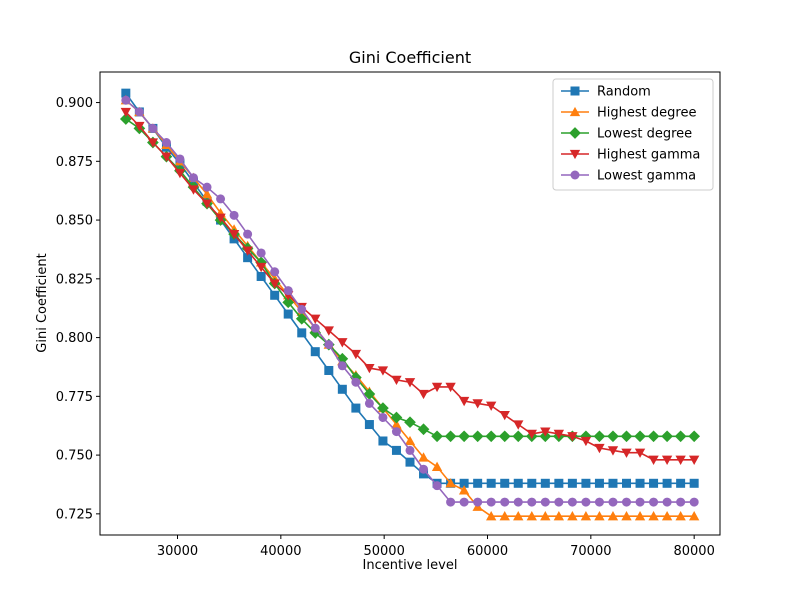 This screenshot has height=600, width=800. I want to click on x-tick-label: 70000, so click(590, 551).